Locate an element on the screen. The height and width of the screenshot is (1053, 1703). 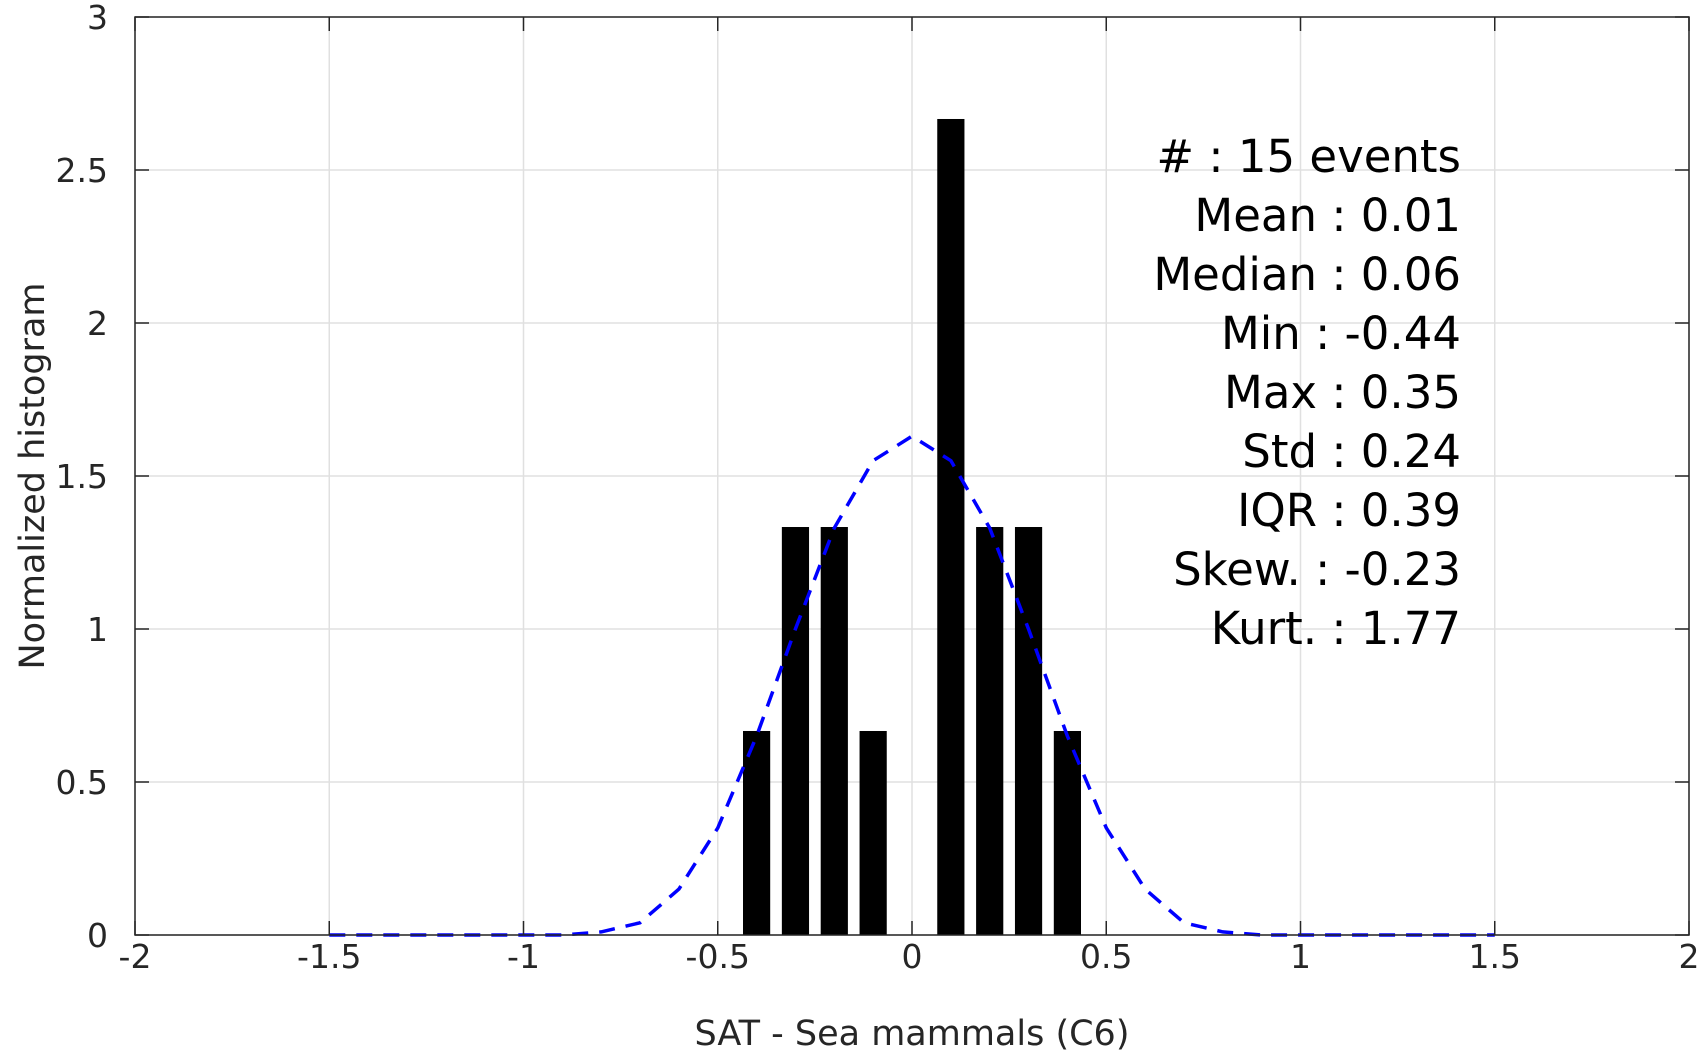
stat-line: # : 15 events is located at coordinates (1308, 156).